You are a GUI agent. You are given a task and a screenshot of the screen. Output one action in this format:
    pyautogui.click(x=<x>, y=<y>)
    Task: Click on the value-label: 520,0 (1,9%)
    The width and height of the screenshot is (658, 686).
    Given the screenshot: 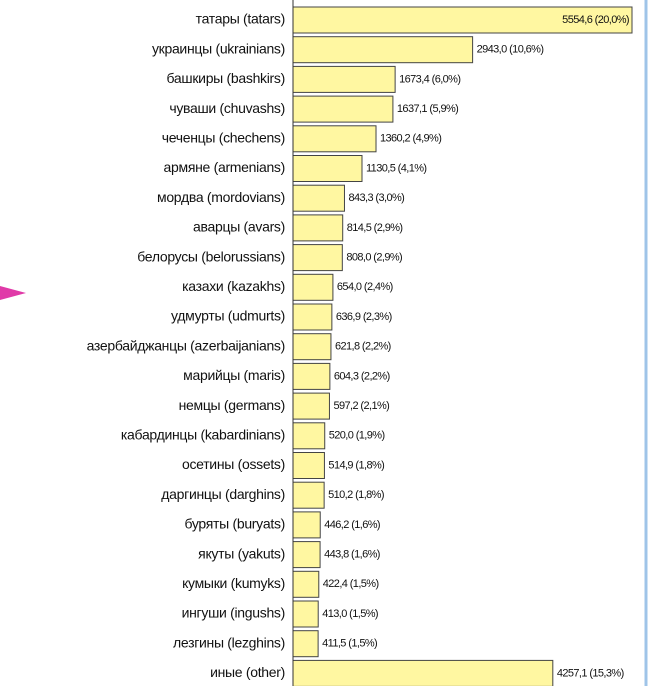 What is the action you would take?
    pyautogui.click(x=357, y=436)
    